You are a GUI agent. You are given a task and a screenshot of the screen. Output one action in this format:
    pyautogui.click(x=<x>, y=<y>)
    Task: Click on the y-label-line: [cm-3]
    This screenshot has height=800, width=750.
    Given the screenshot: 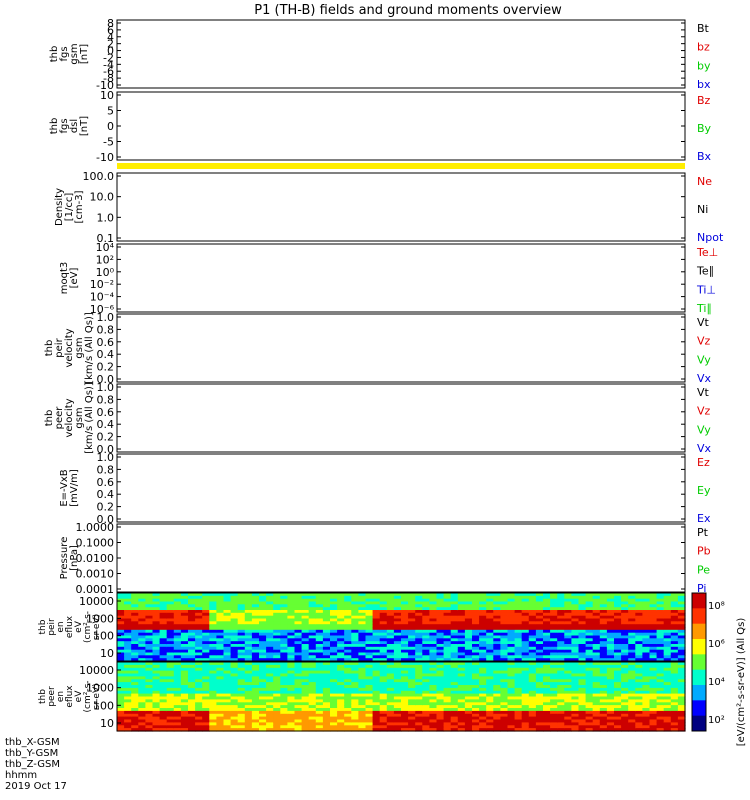 What is the action you would take?
    pyautogui.click(x=79, y=206)
    